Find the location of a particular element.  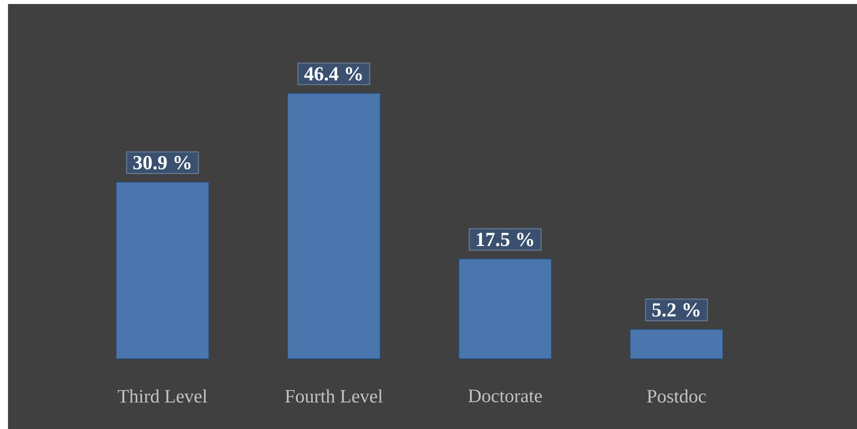

data-label: 30.9 % is located at coordinates (162, 163).